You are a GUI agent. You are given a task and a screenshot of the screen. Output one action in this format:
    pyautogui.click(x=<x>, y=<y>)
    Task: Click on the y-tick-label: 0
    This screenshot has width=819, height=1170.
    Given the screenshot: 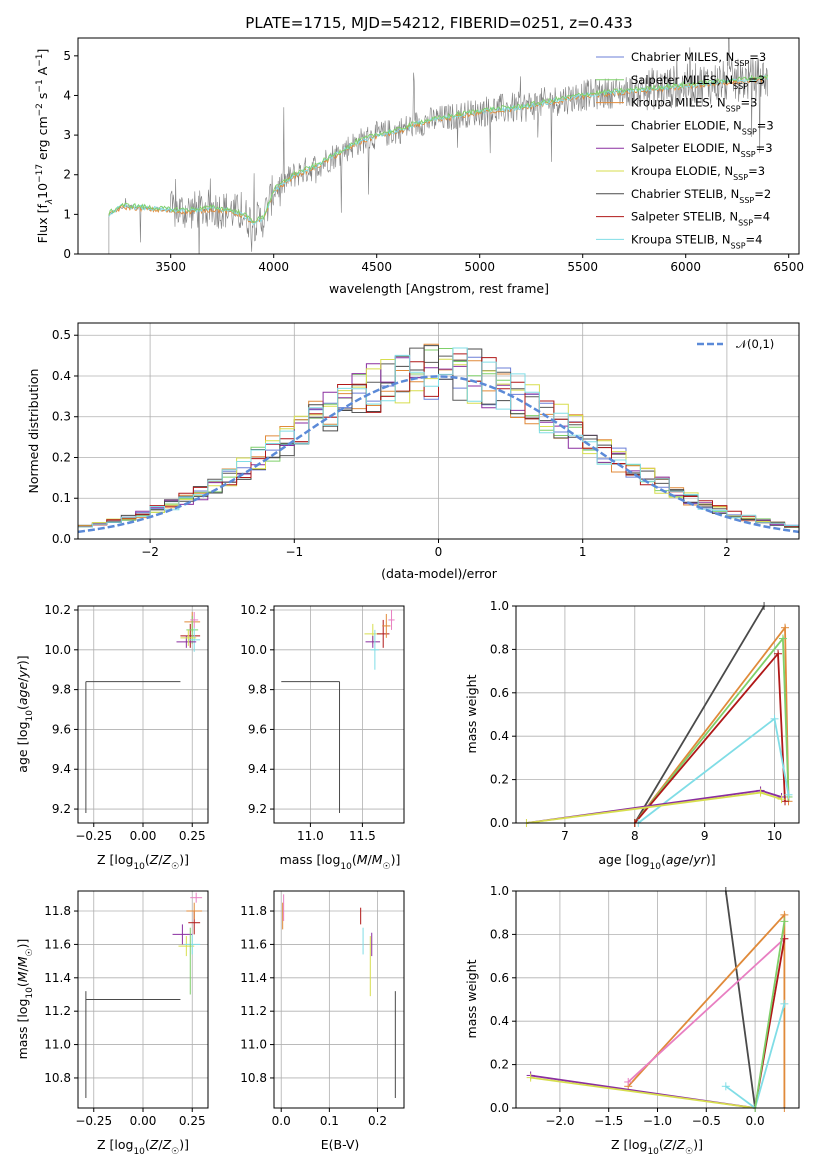 What is the action you would take?
    pyautogui.click(x=67, y=254)
    